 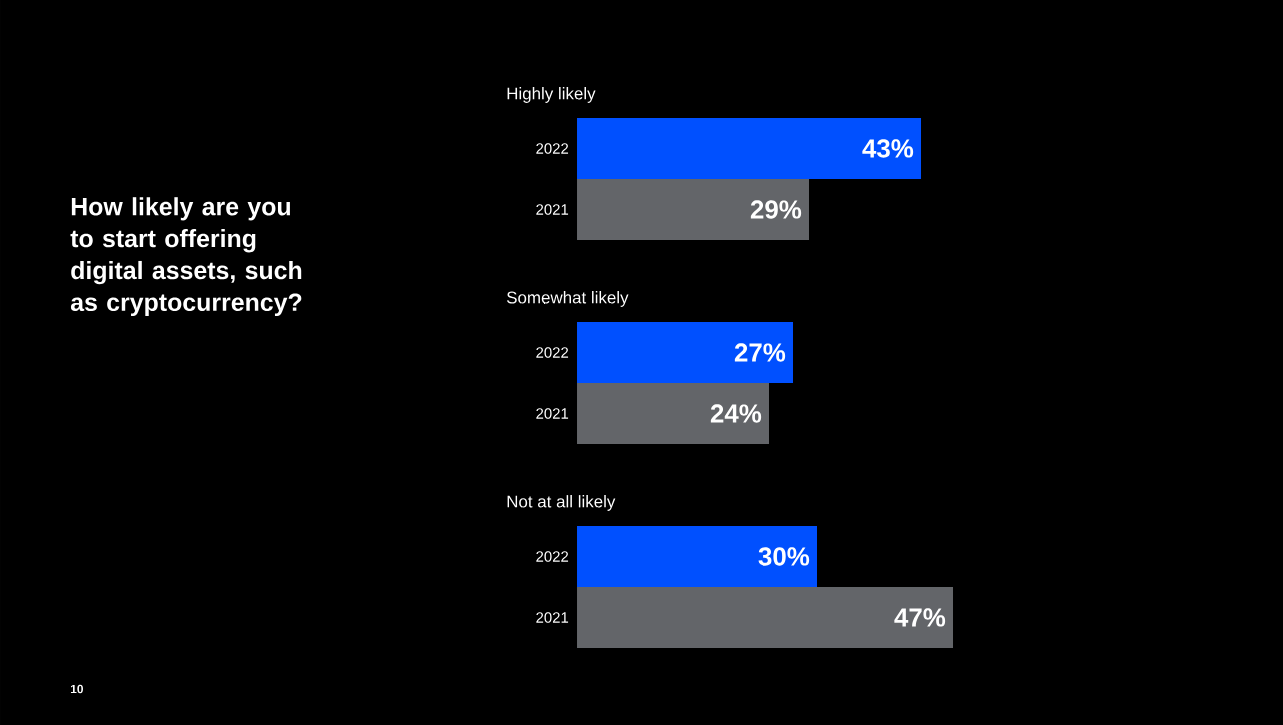 What do you see at coordinates (784, 556) in the screenshot?
I see `data-label: 30%` at bounding box center [784, 556].